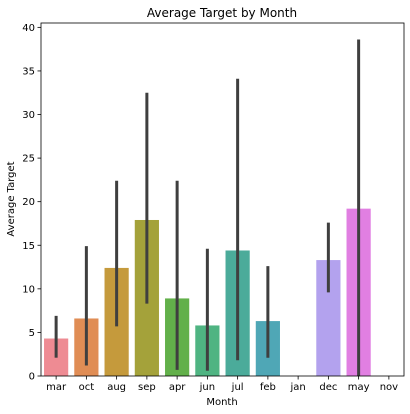  What do you see at coordinates (222, 13) in the screenshot?
I see `chart-title: Average Target by Month` at bounding box center [222, 13].